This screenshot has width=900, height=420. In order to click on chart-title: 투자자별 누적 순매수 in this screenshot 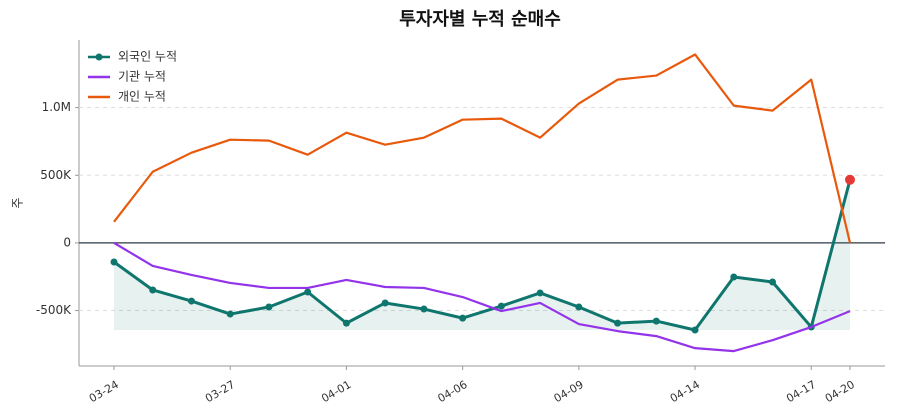, I will do `click(480, 19)`.